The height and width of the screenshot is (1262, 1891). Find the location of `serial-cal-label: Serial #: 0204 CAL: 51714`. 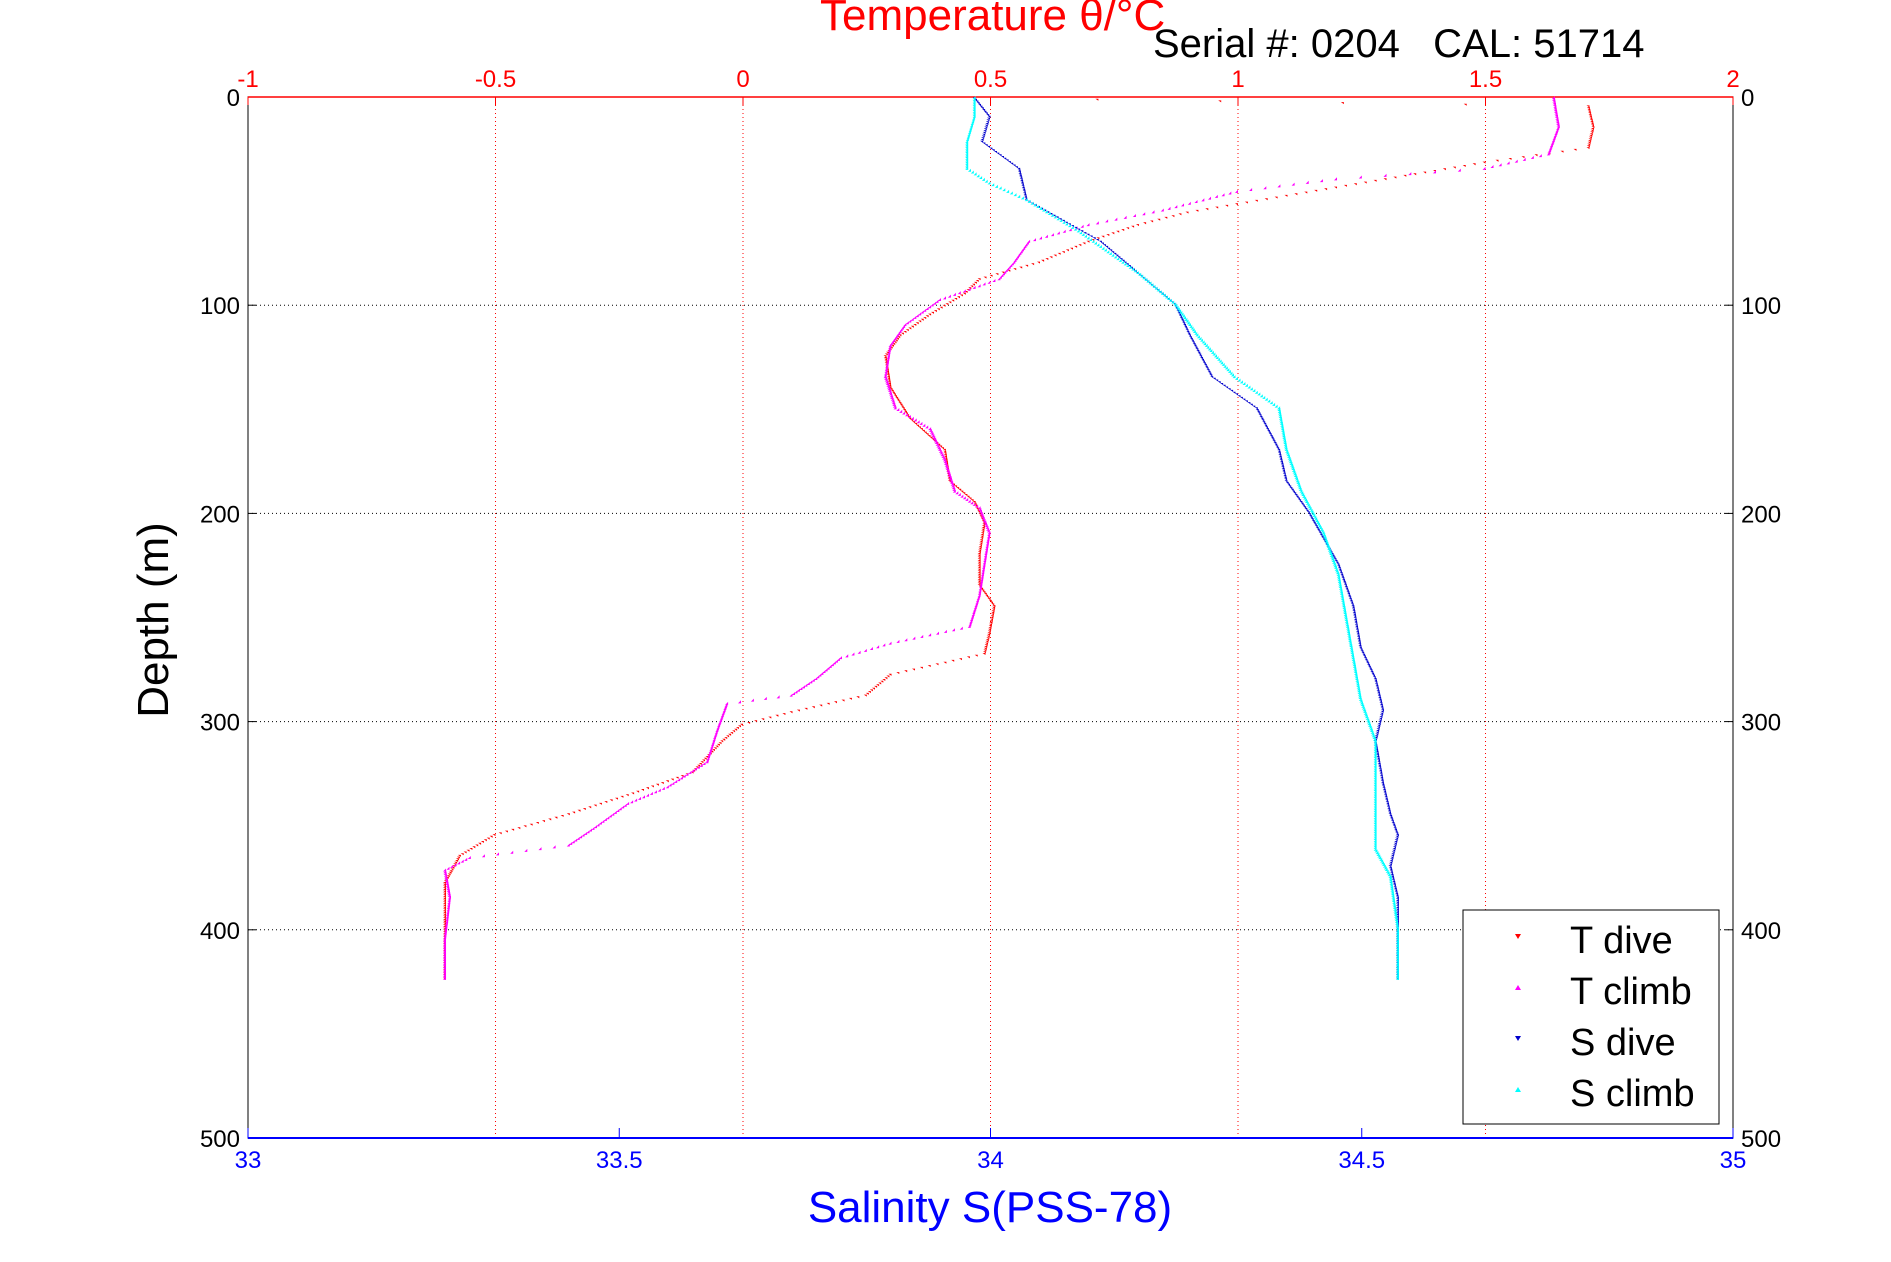

serial-cal-label: Serial #: 0204 CAL: 51714 is located at coordinates (1398, 44).